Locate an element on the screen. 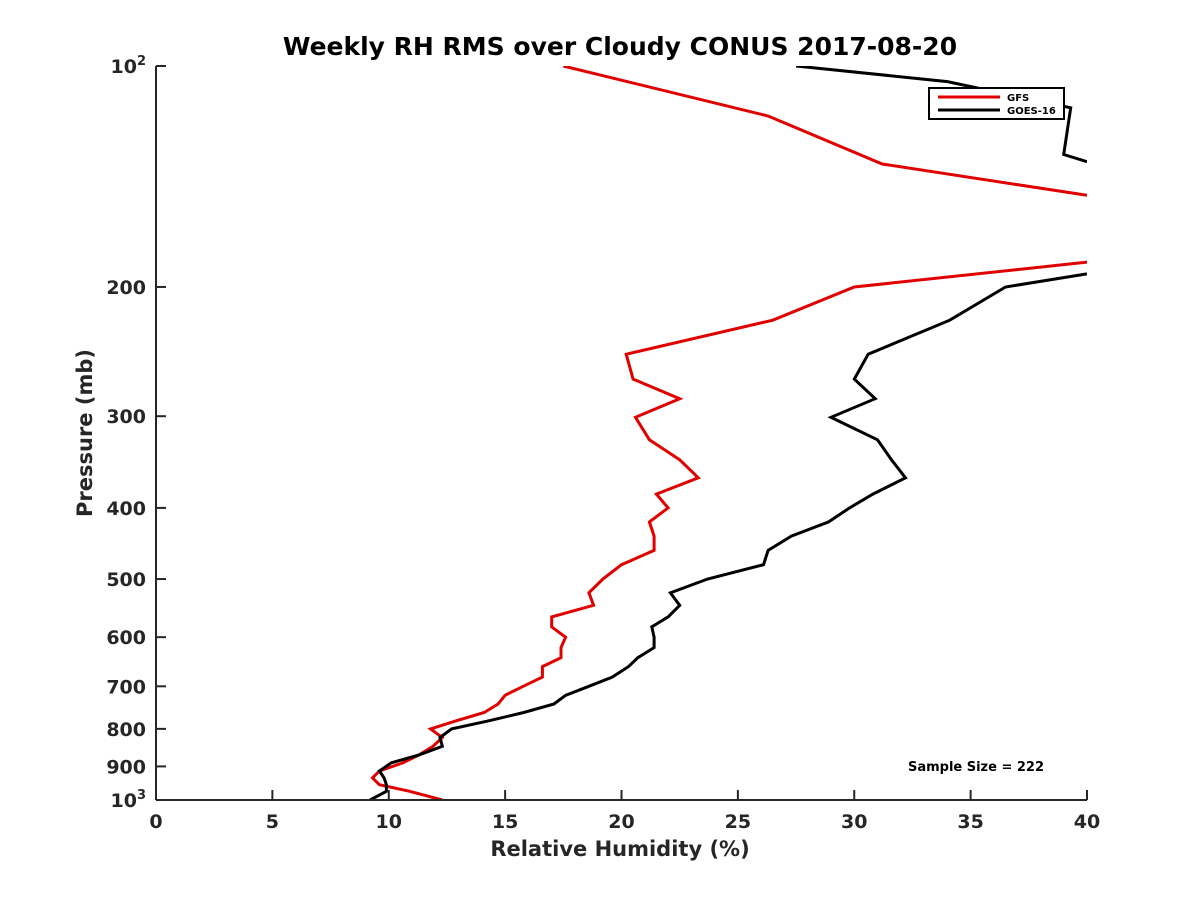 The width and height of the screenshot is (1200, 900). legend-label: GFS is located at coordinates (1018, 98).